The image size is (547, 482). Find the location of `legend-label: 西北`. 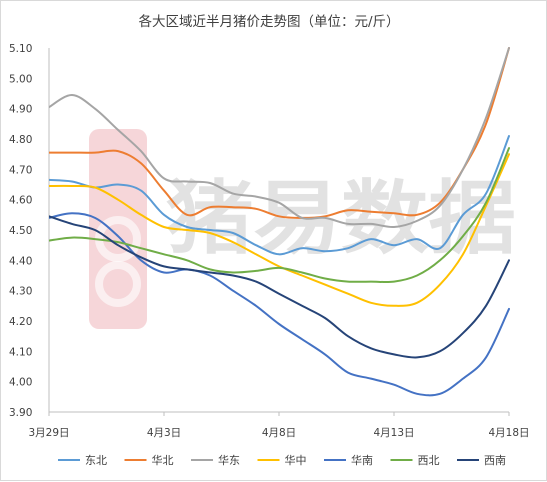

legend-label: 西北 is located at coordinates (429, 460).